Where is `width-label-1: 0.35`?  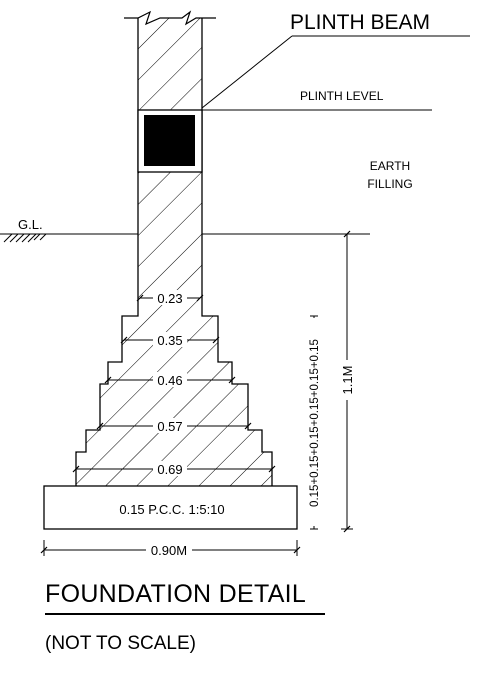 width-label-1: 0.35 is located at coordinates (169, 340).